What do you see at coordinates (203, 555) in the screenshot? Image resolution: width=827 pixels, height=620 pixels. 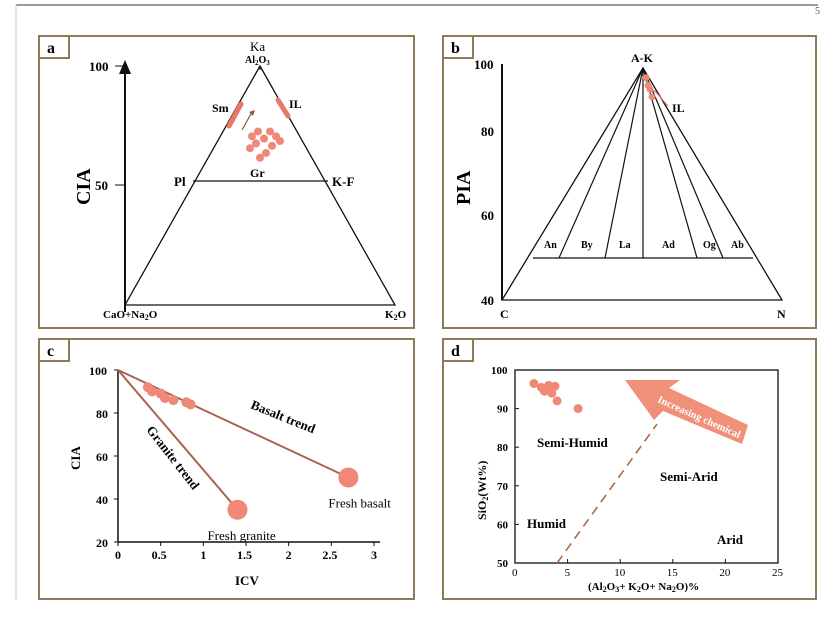 I see `panel-c-x-tick-label: 1` at bounding box center [203, 555].